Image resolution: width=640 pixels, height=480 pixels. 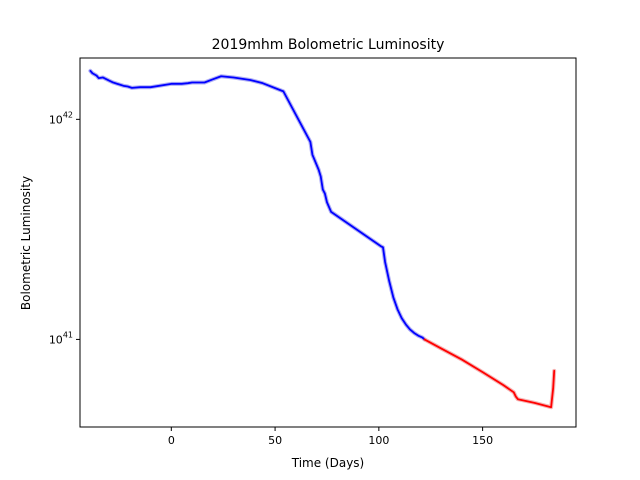 What do you see at coordinates (328, 45) in the screenshot?
I see `chart-title: 2019mhm Bolometric Luminosity` at bounding box center [328, 45].